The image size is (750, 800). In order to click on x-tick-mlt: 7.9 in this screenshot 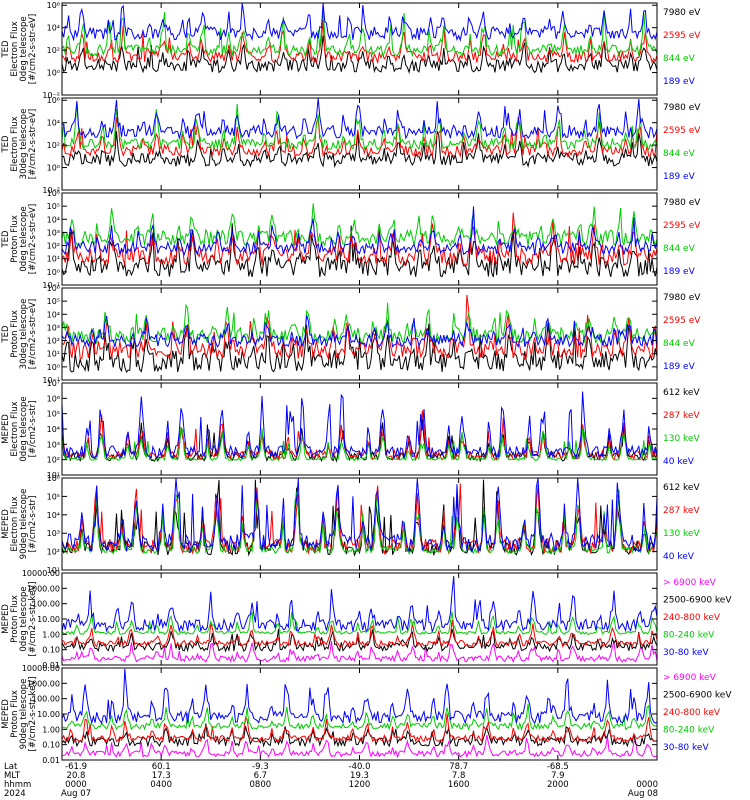, I will do `click(558, 776)`.